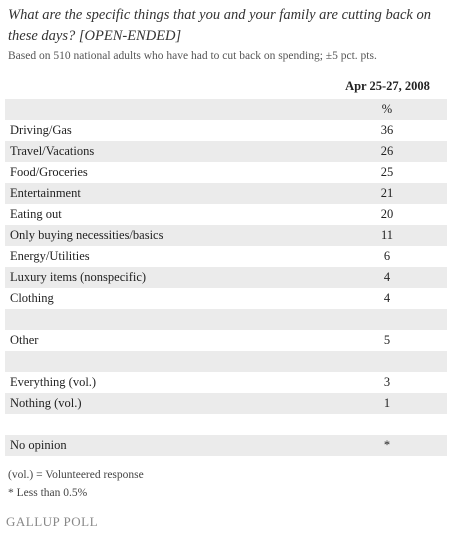  Describe the element at coordinates (52, 151) in the screenshot. I see `row-label: Travel/Vacations` at that location.